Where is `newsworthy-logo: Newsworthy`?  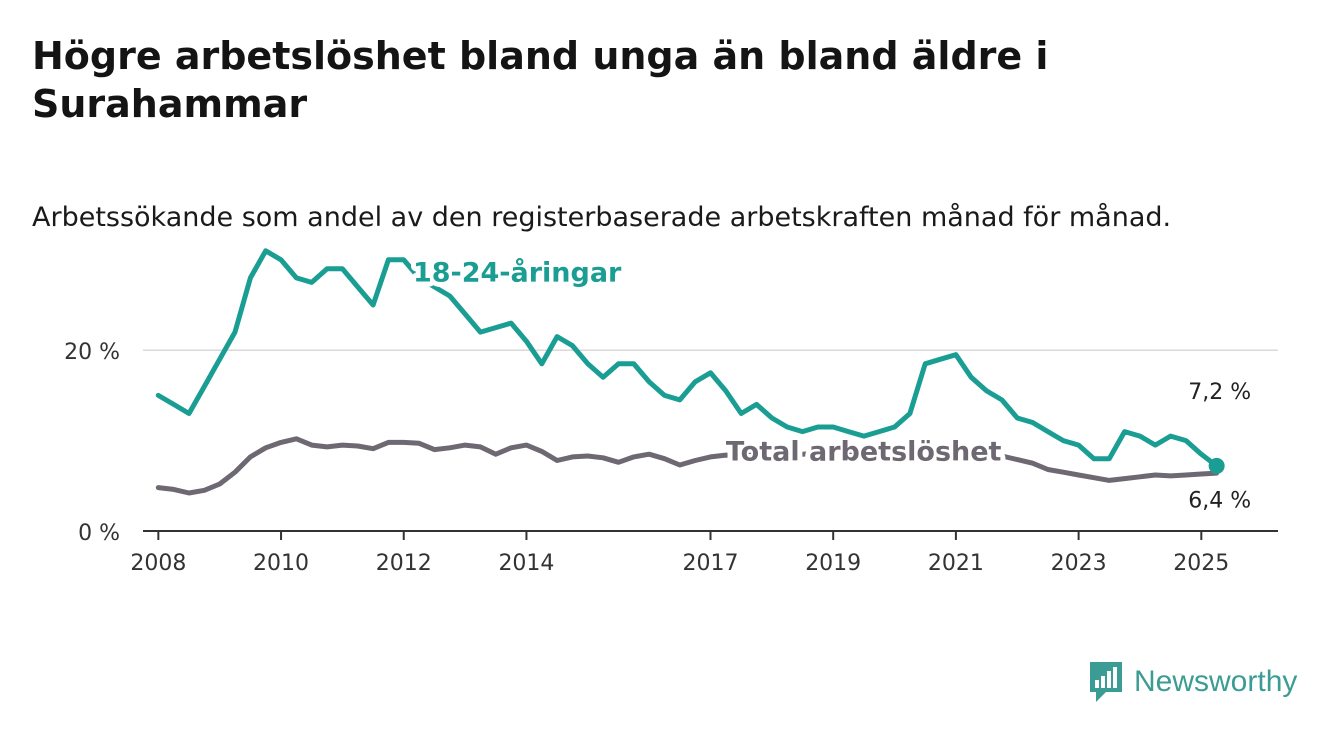
newsworthy-logo: Newsworthy is located at coordinates (1192, 682).